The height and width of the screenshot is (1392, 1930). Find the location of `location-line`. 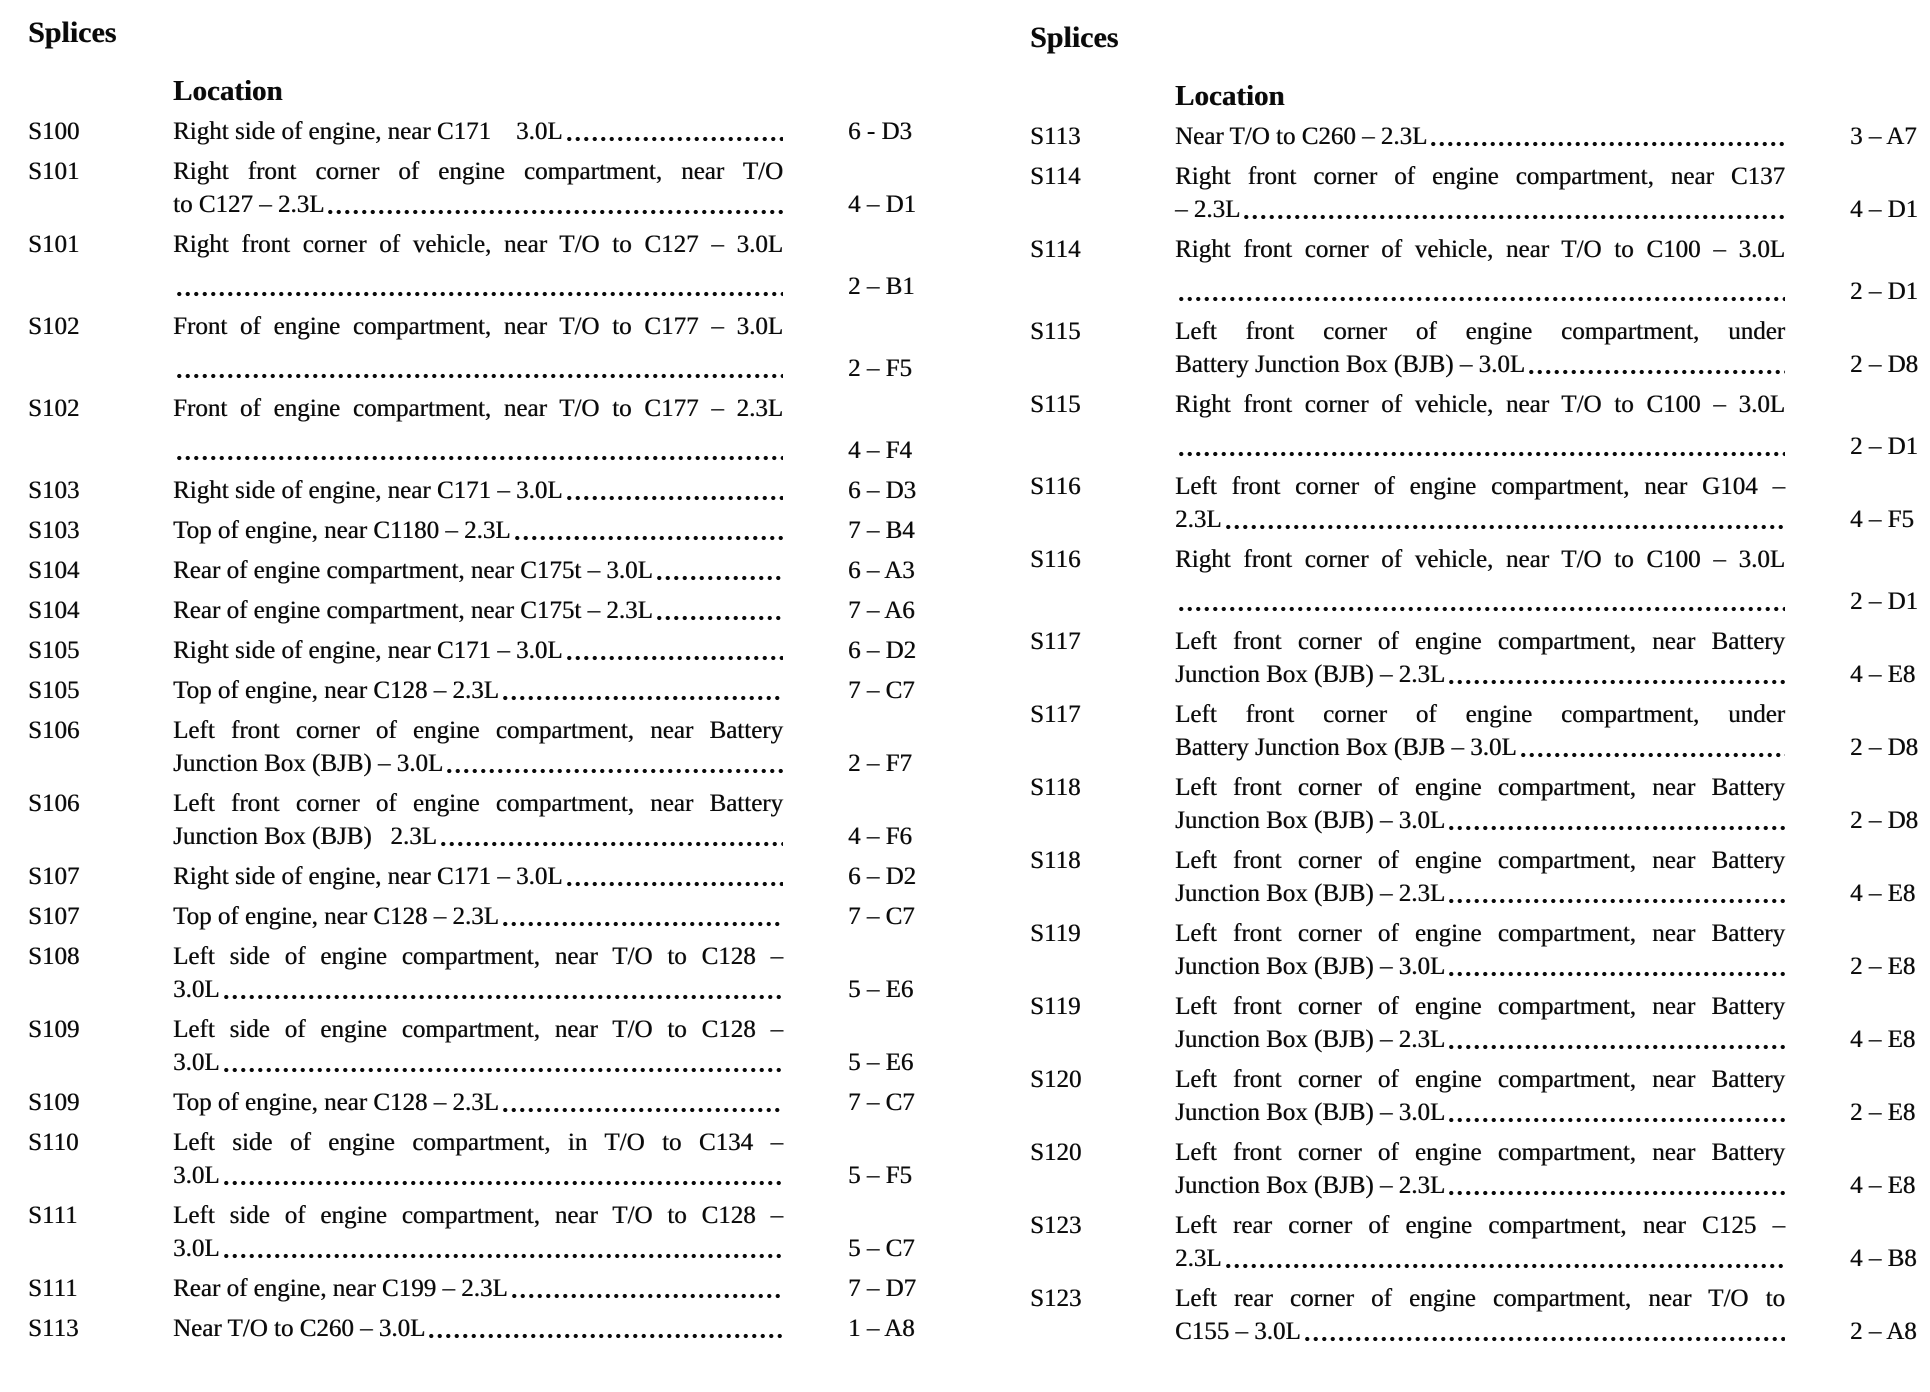

location-line is located at coordinates (478, 450).